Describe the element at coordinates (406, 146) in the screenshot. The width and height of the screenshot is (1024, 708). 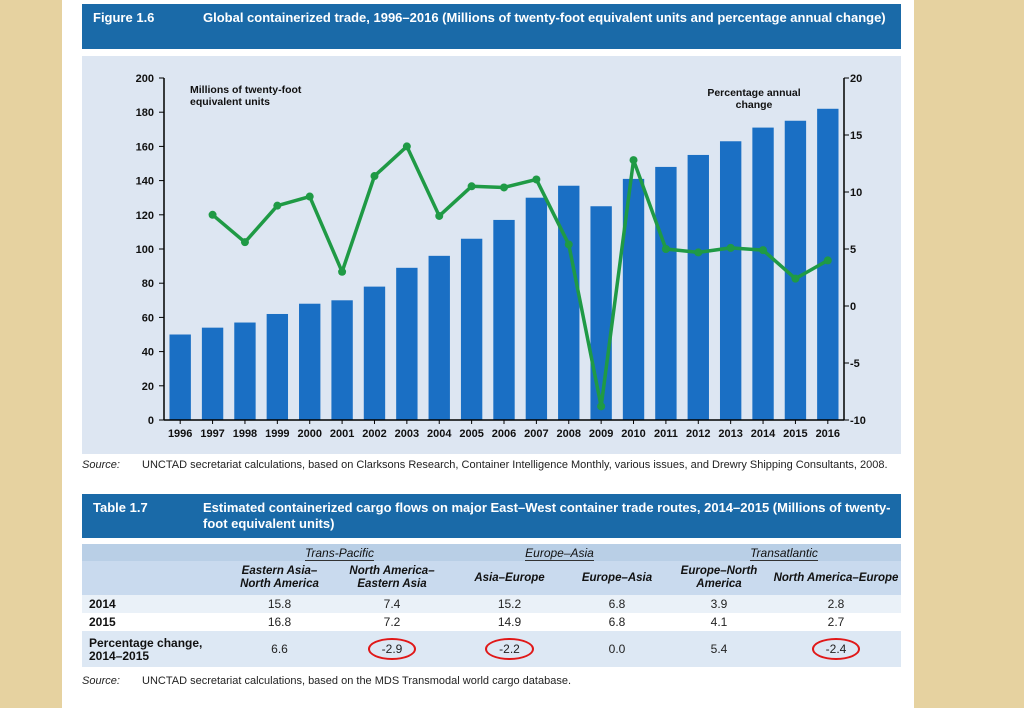
I see `line-point-2003` at that location.